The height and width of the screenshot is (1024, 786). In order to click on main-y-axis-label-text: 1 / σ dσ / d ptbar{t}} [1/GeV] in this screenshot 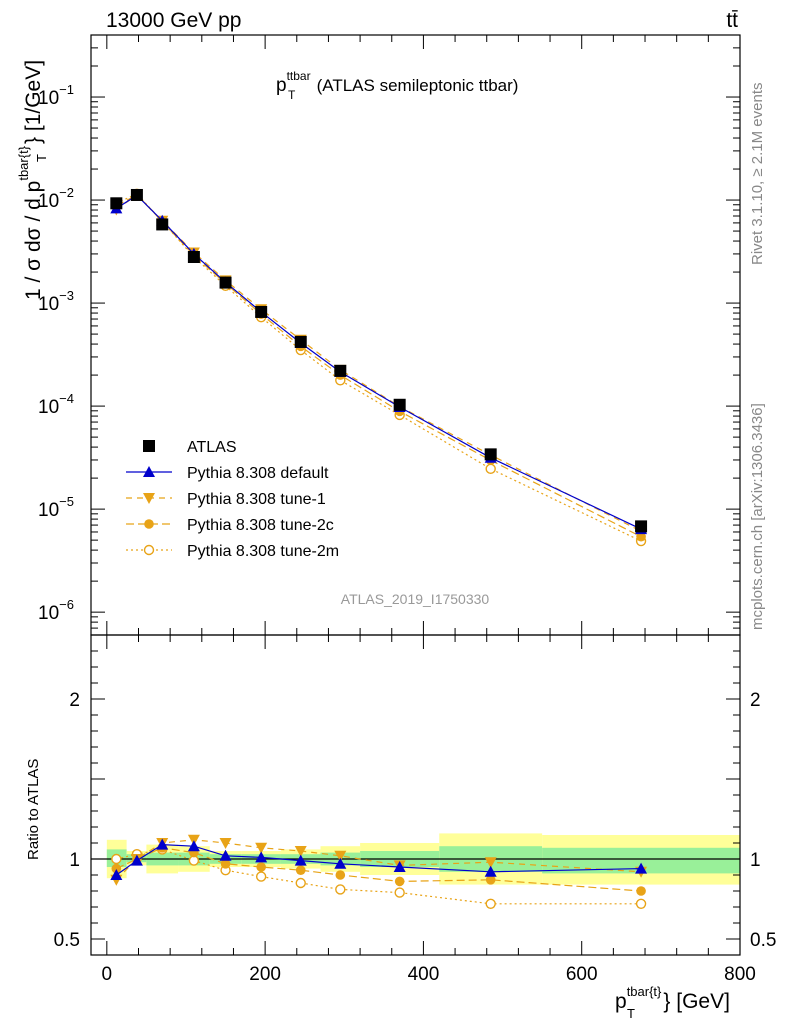, I will do `click(30, 180)`.